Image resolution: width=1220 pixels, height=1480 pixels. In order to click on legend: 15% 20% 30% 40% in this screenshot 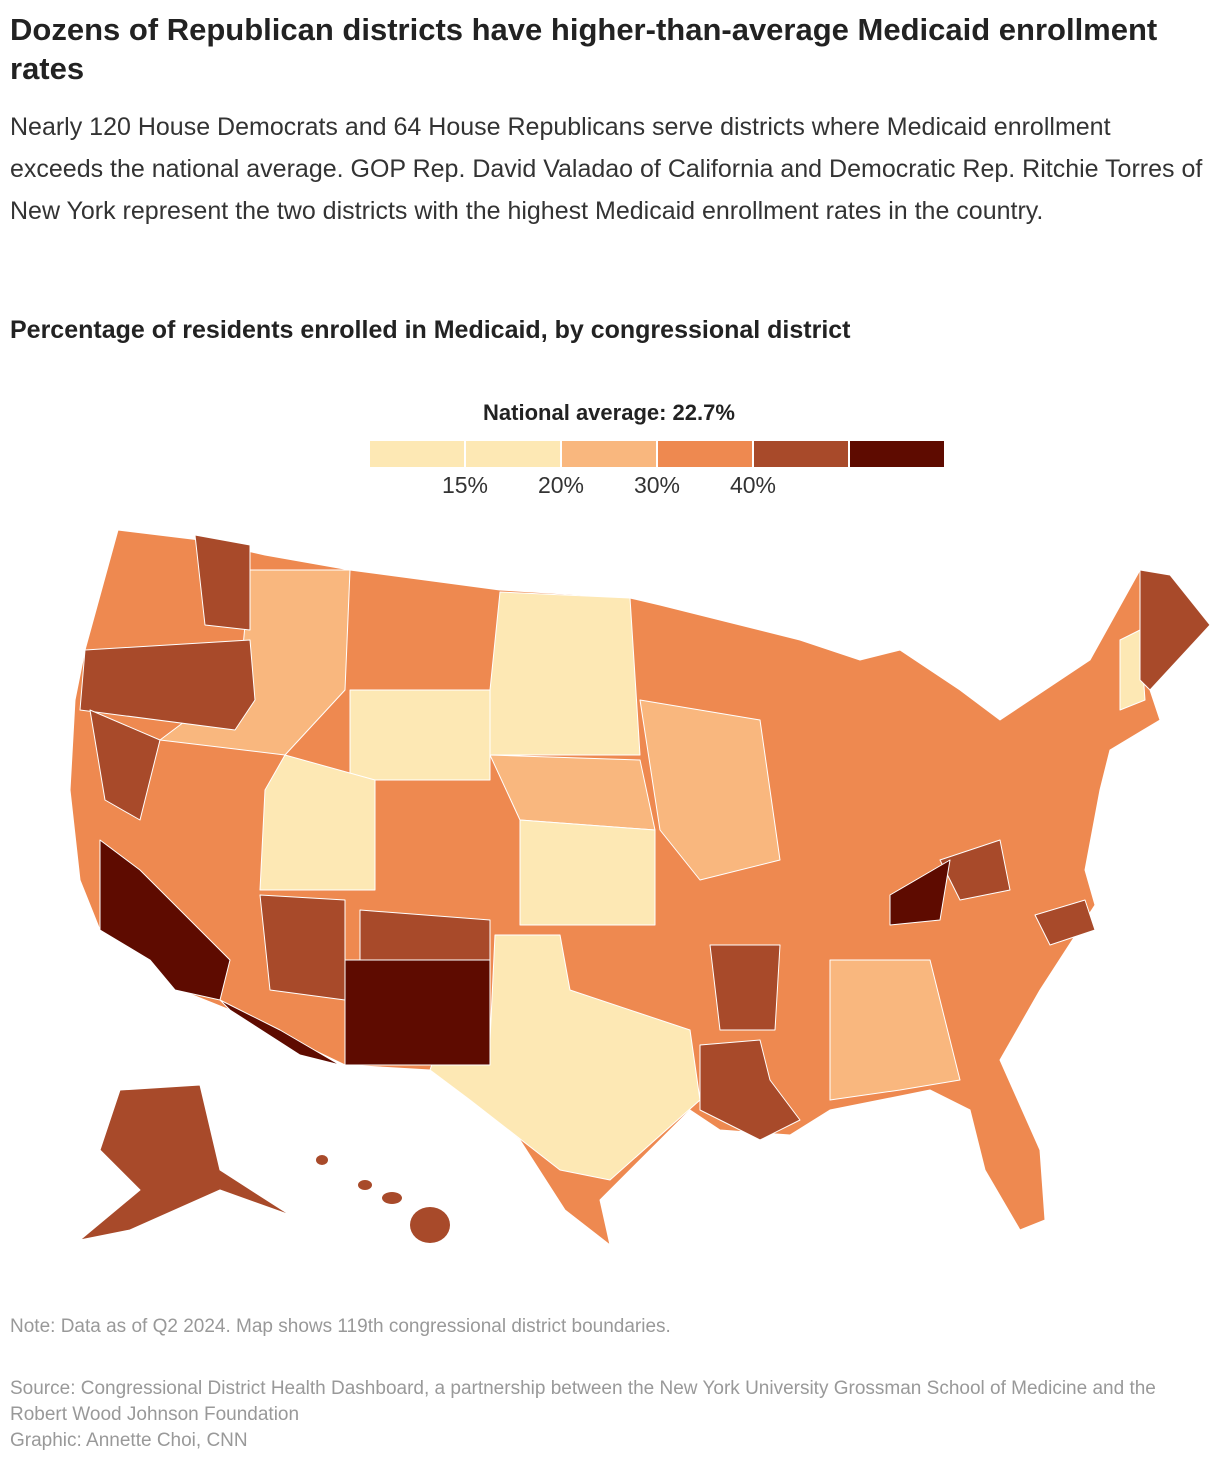, I will do `click(657, 469)`.